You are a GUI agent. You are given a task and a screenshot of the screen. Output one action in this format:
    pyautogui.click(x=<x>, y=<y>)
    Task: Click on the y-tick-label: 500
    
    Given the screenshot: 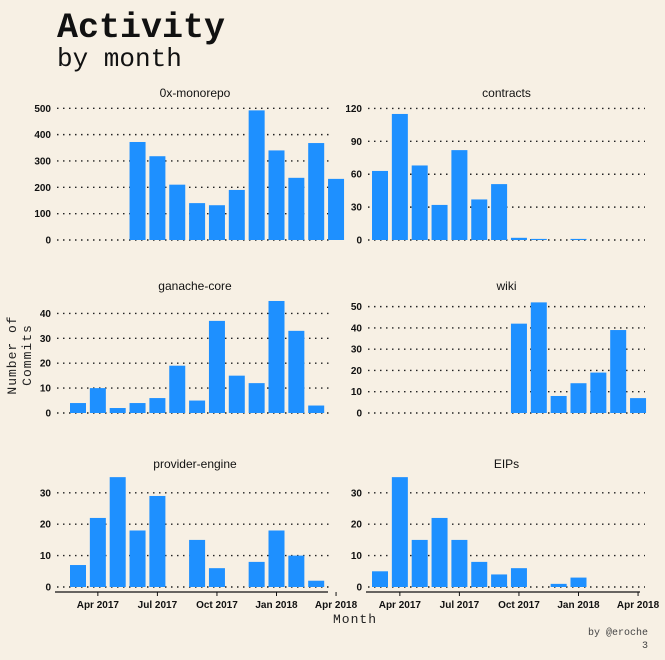 What is the action you would take?
    pyautogui.click(x=42, y=109)
    